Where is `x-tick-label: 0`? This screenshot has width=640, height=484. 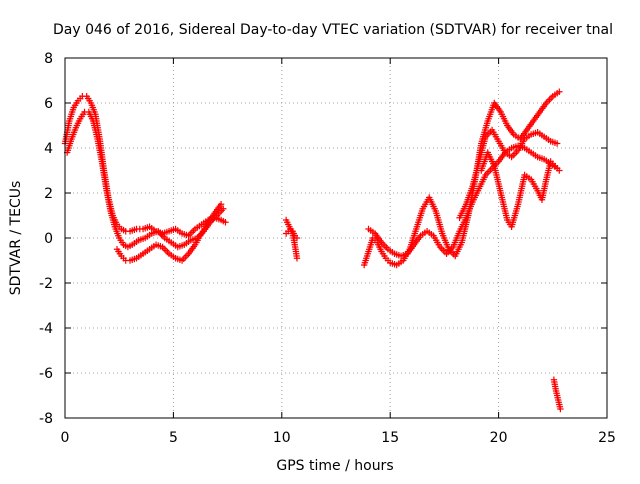 x-tick-label: 0 is located at coordinates (65, 438).